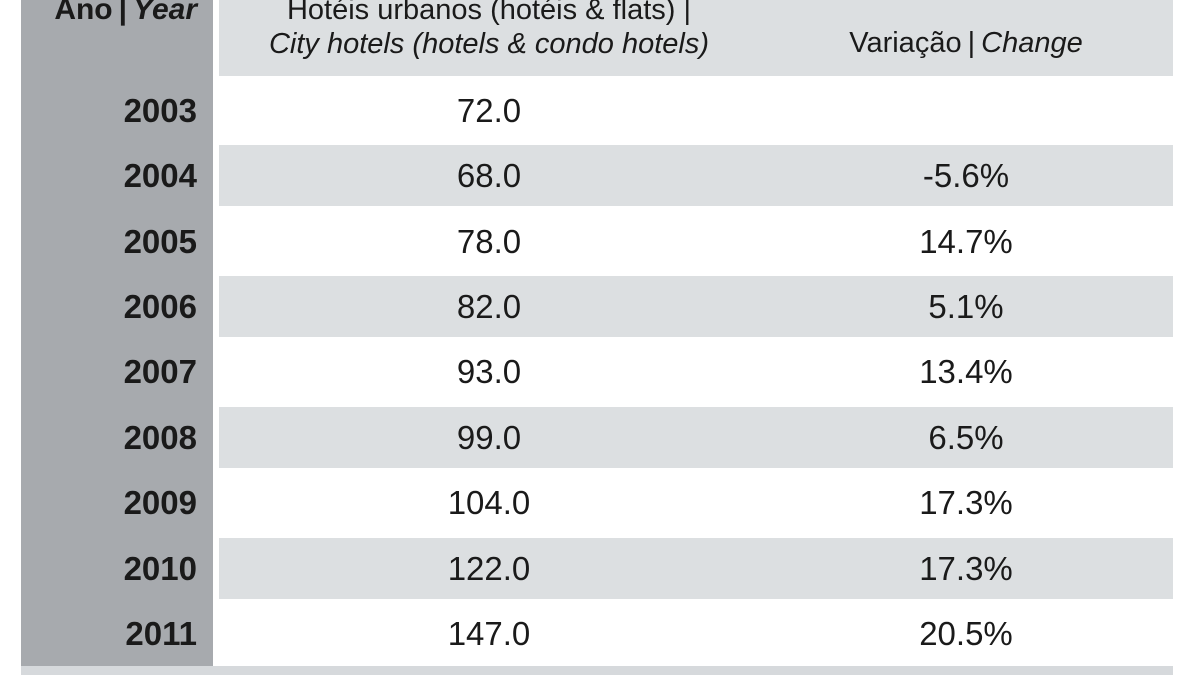 This screenshot has height=675, width=1200. I want to click on change-header-pt: Variação, so click(905, 43).